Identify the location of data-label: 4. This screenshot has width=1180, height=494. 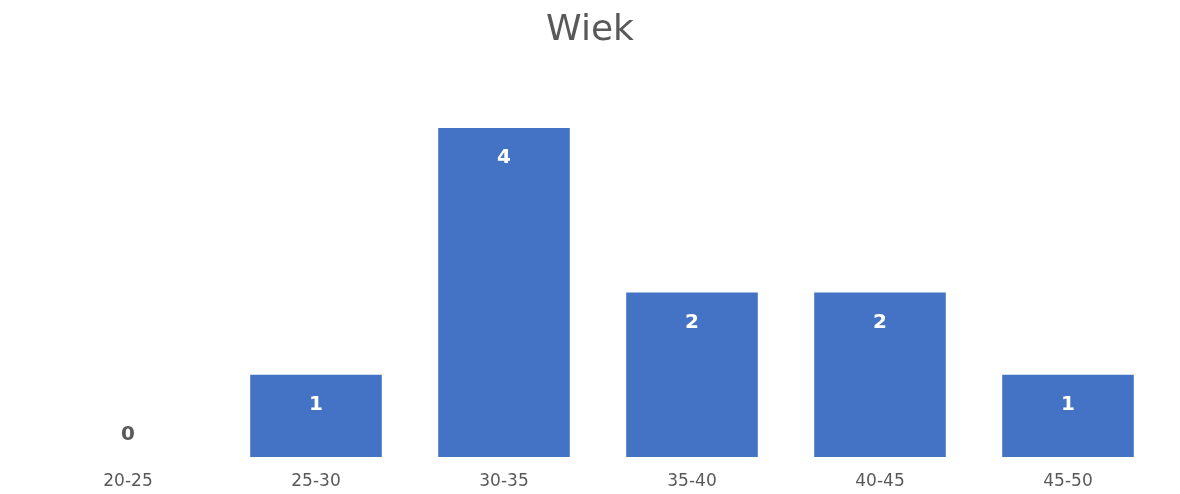
(504, 156).